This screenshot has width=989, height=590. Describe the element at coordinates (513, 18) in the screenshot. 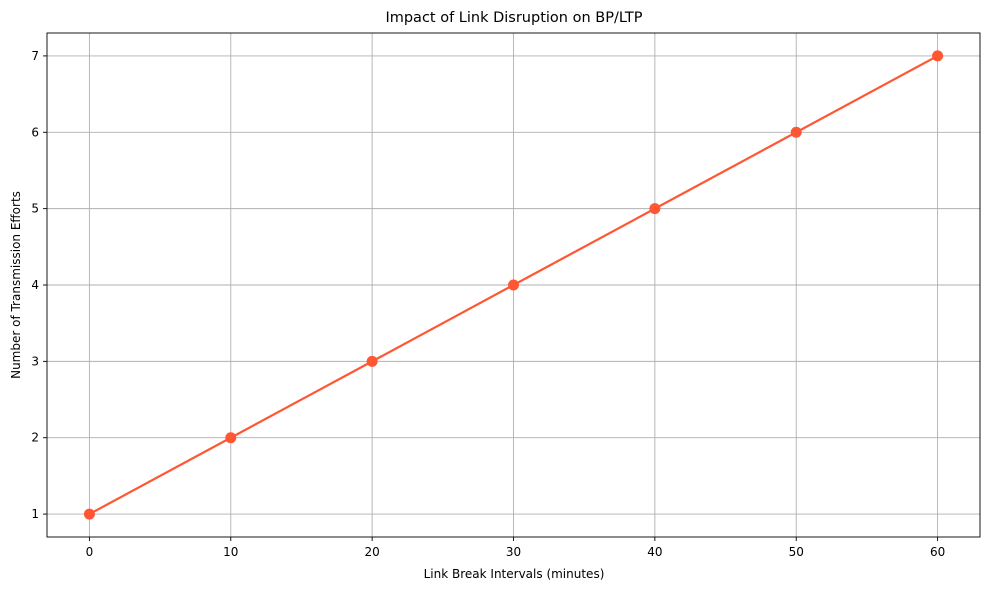

I see `chart-title: Impact of Link Disruption on BP/LTP` at that location.